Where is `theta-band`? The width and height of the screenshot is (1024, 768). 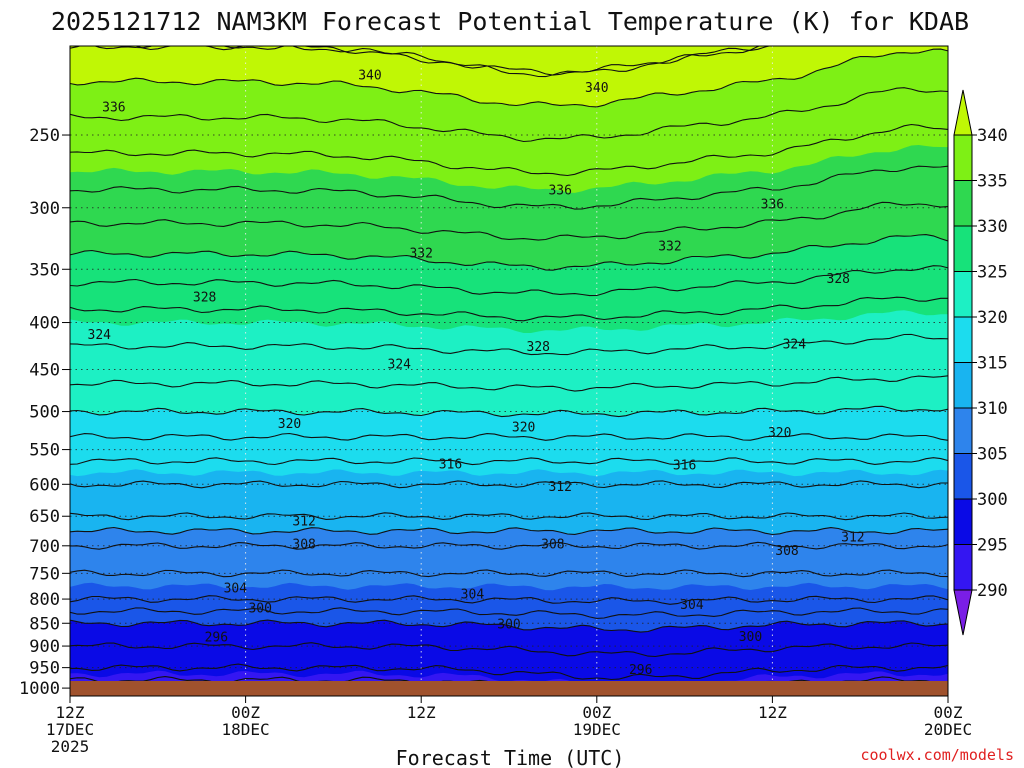 theta-band is located at coordinates (509, 76).